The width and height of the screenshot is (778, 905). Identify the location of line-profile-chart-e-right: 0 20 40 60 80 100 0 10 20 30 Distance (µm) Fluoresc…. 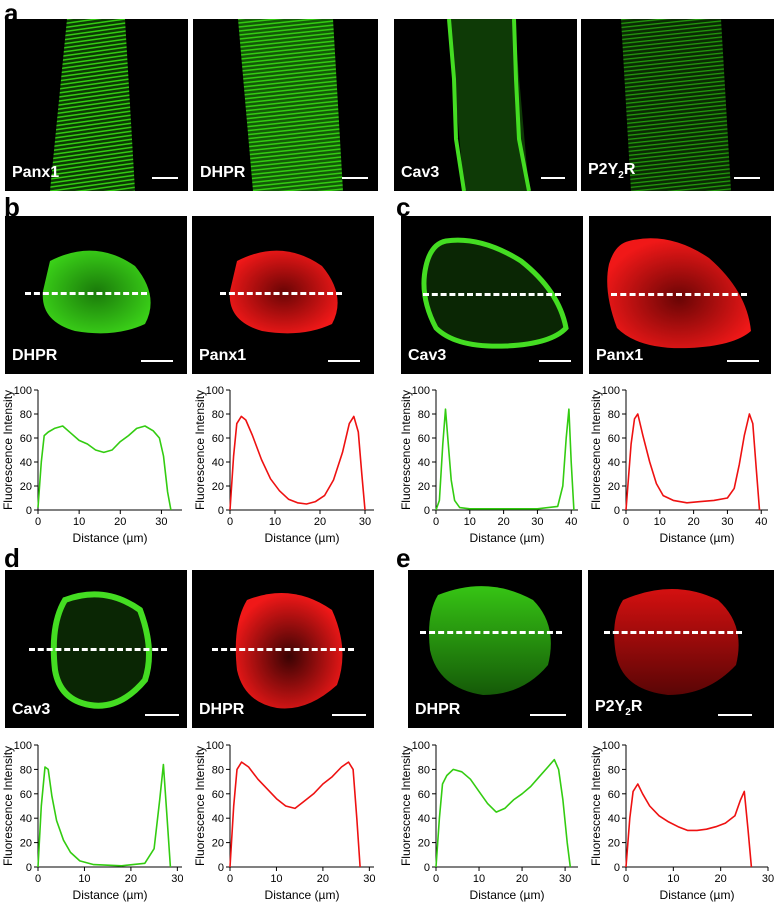
(683, 820).